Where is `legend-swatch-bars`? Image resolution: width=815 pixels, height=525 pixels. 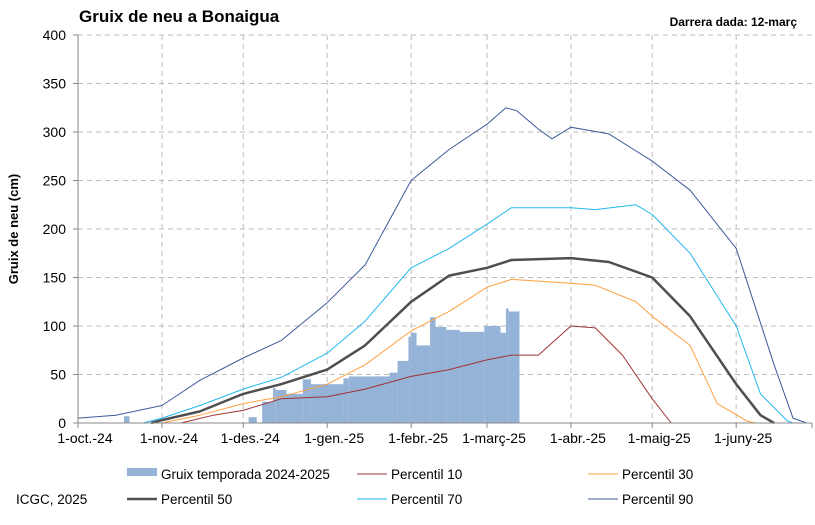 legend-swatch-bars is located at coordinates (142, 472).